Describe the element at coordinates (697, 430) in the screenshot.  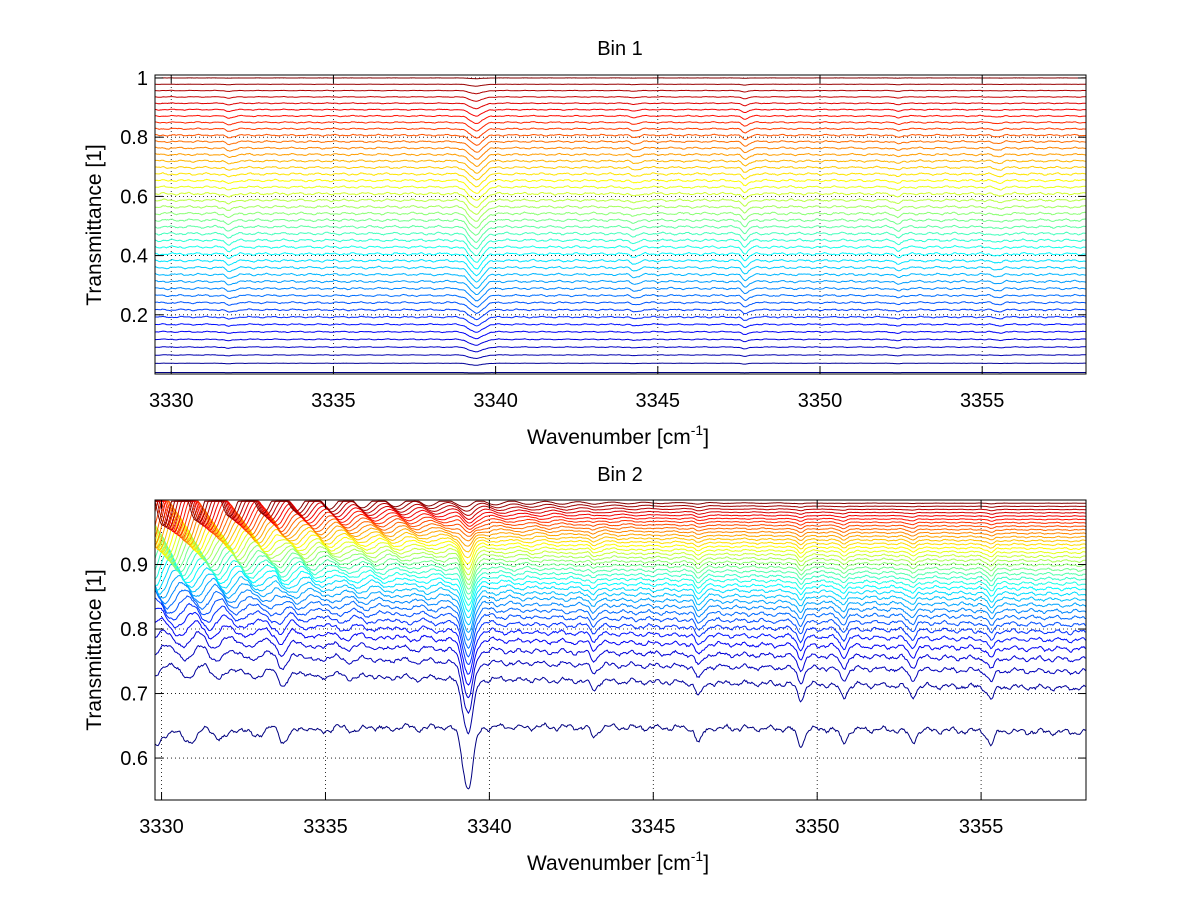
I see `x-axis-label-superscript: -1` at that location.